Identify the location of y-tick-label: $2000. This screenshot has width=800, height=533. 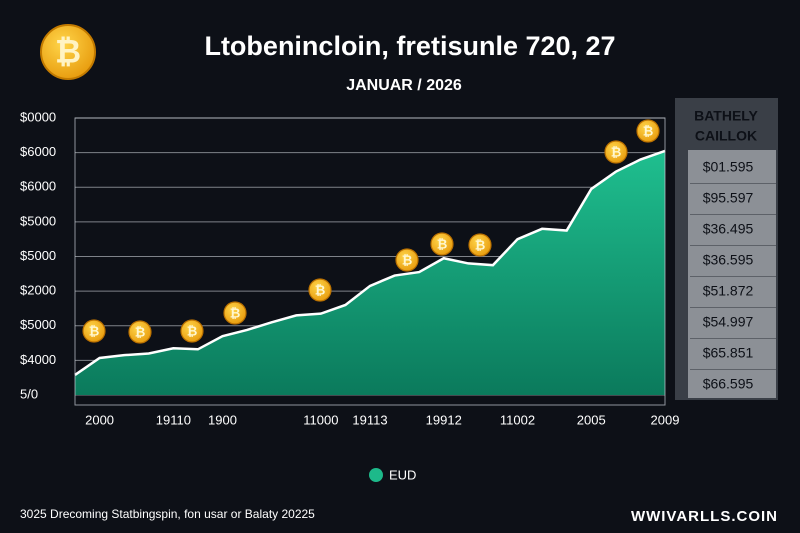
(38, 290).